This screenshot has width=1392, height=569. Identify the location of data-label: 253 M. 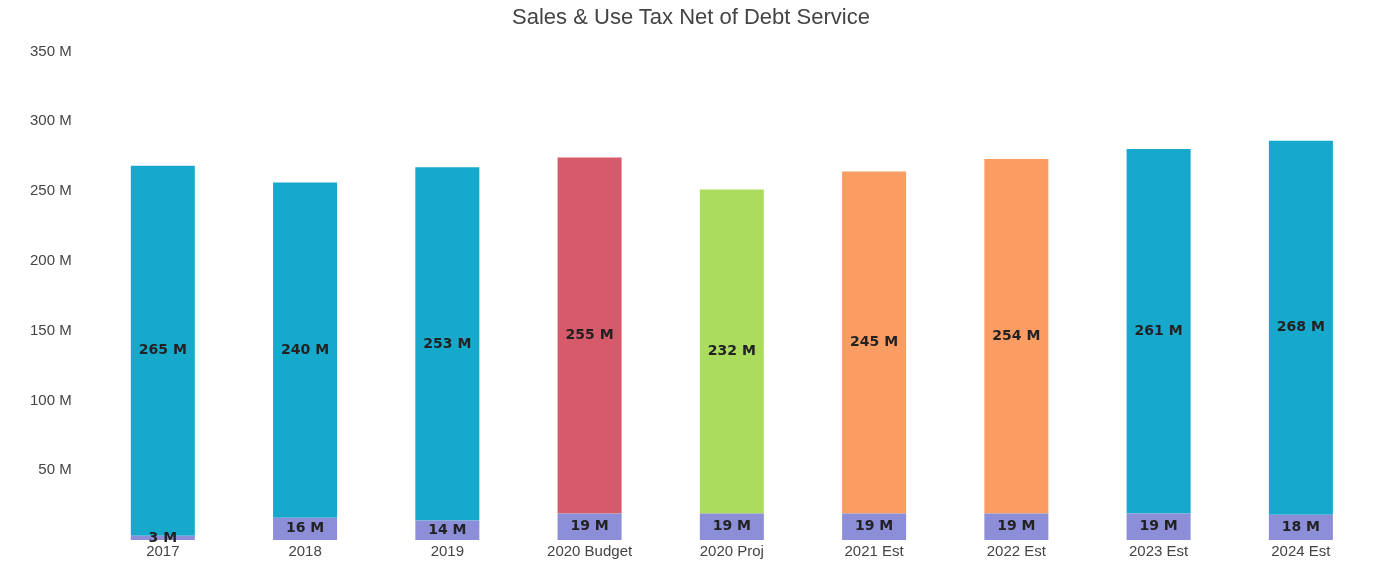
(447, 342).